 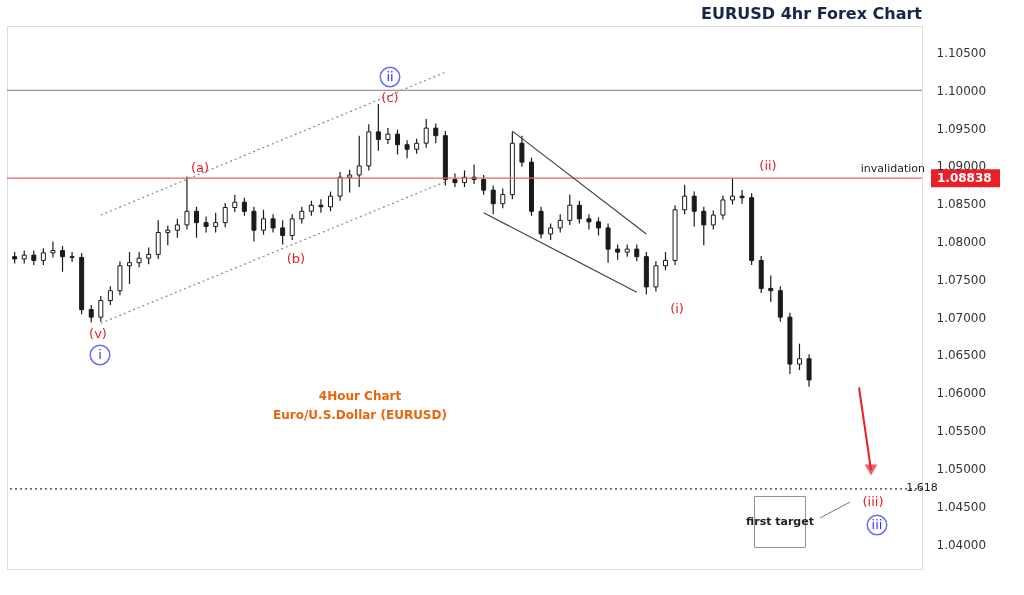 I want to click on annotation: (b), so click(x=296, y=258).